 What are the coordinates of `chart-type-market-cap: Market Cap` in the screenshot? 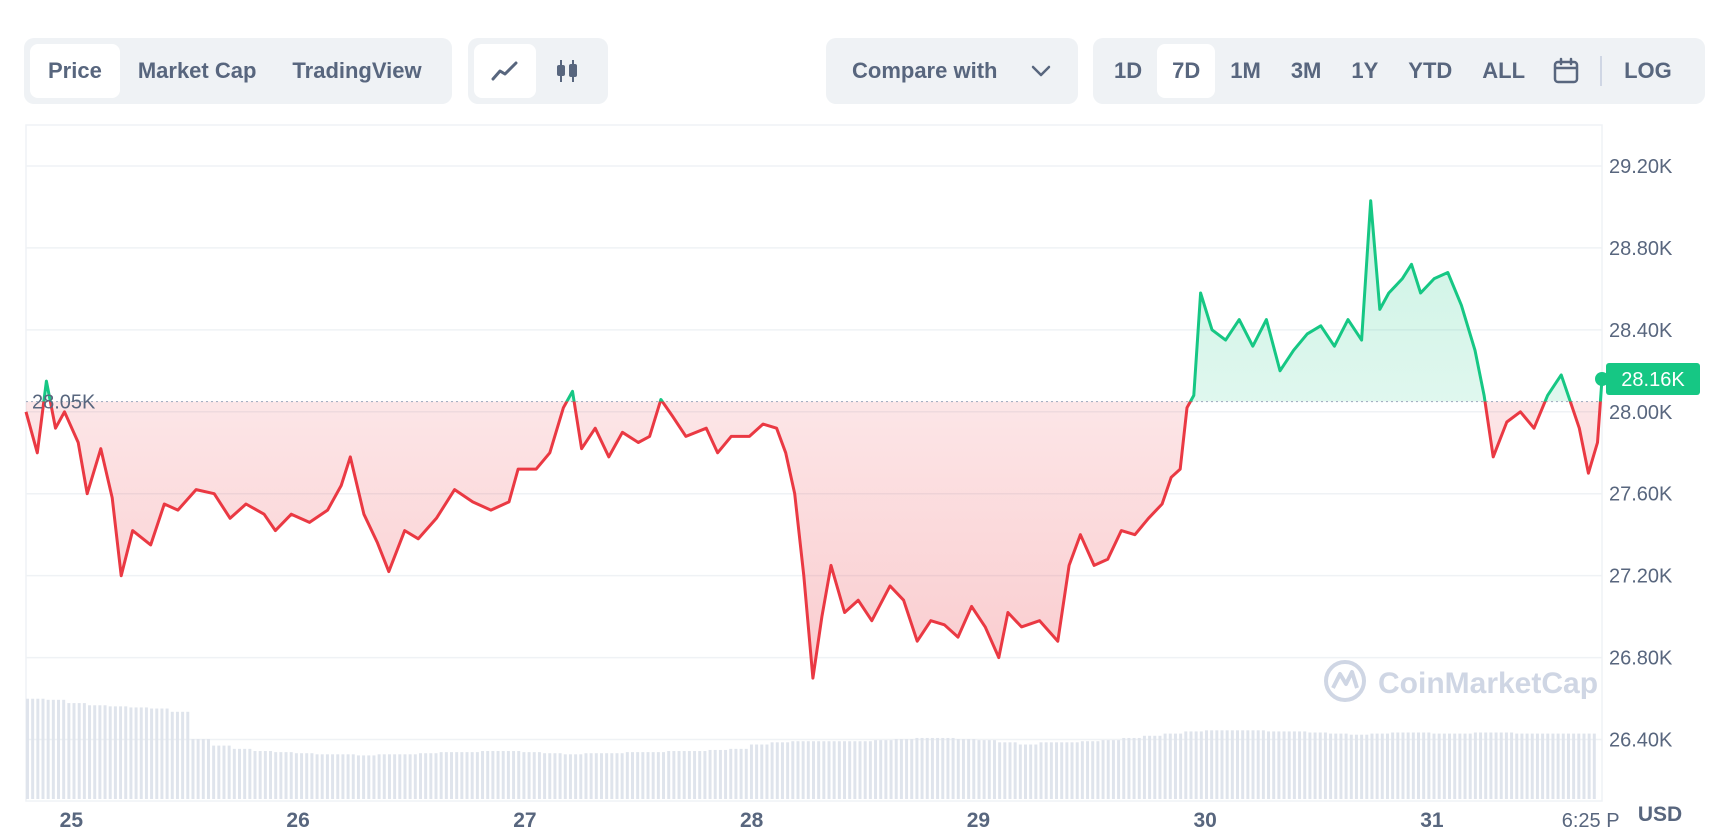 It's located at (197, 70).